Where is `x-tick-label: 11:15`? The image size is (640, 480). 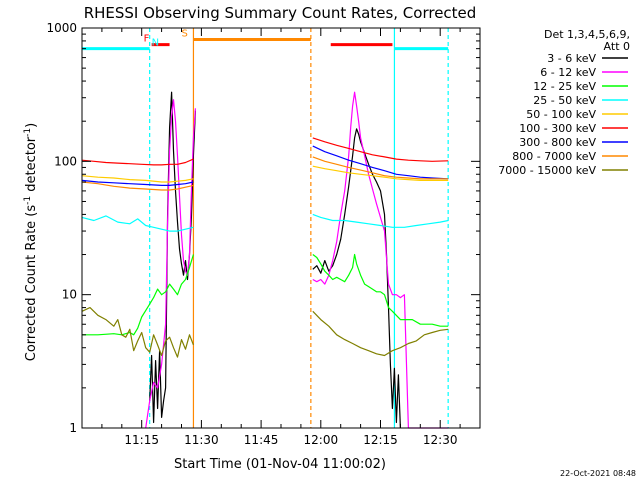
x-tick-label: 11:15 is located at coordinates (141, 440).